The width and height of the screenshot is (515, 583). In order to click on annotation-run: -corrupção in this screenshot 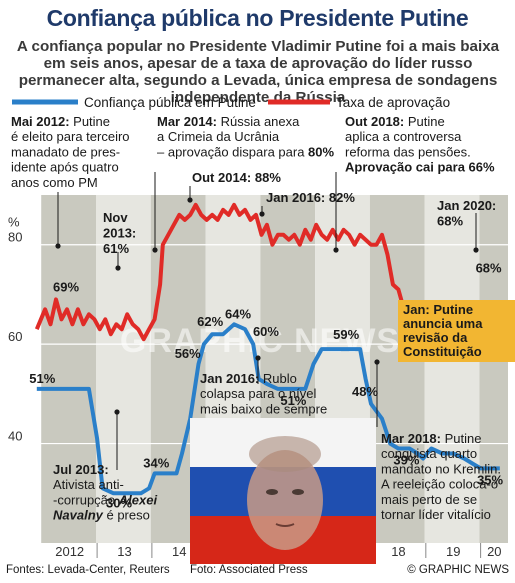, I will do `click(86, 499)`.